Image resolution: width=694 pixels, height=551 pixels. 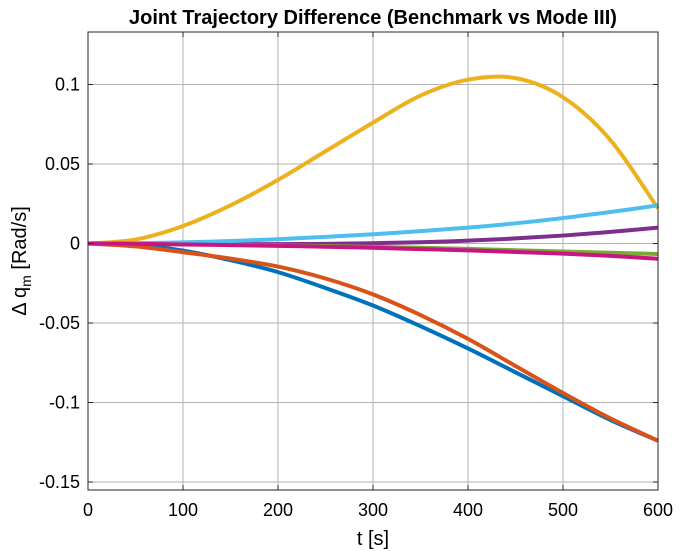 I want to click on x-tick-label: 200, so click(x=278, y=510).